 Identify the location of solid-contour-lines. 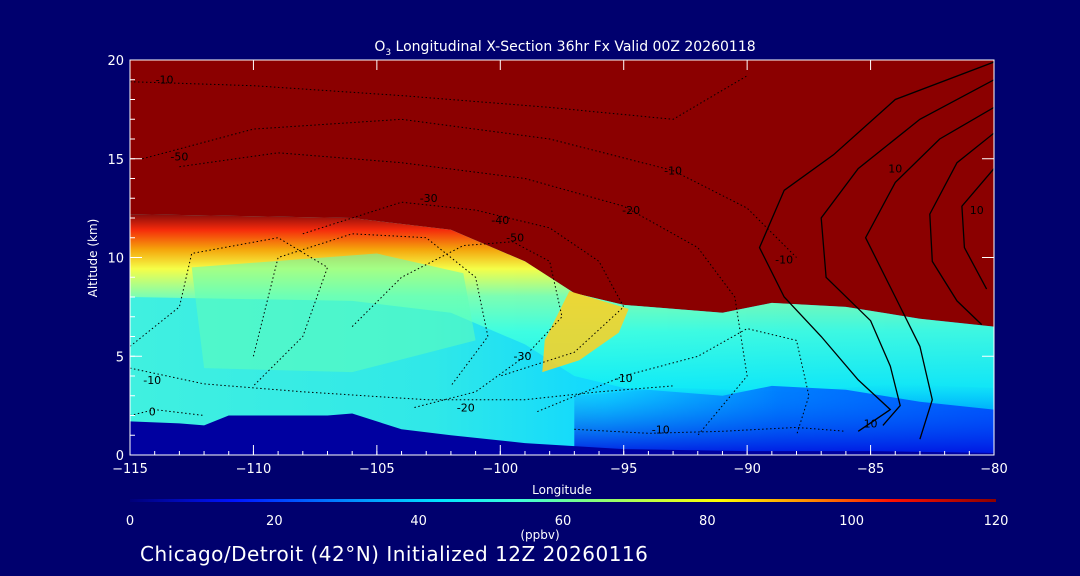
(876, 250).